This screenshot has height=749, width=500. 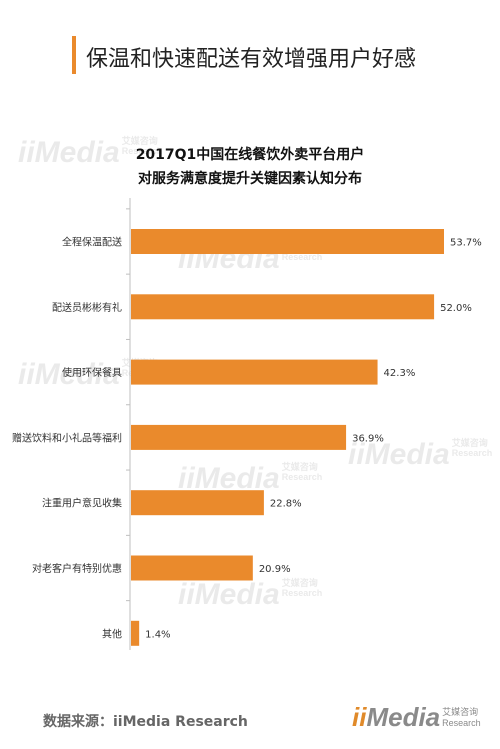 What do you see at coordinates (456, 308) in the screenshot?
I see `value-label: 52.0%` at bounding box center [456, 308].